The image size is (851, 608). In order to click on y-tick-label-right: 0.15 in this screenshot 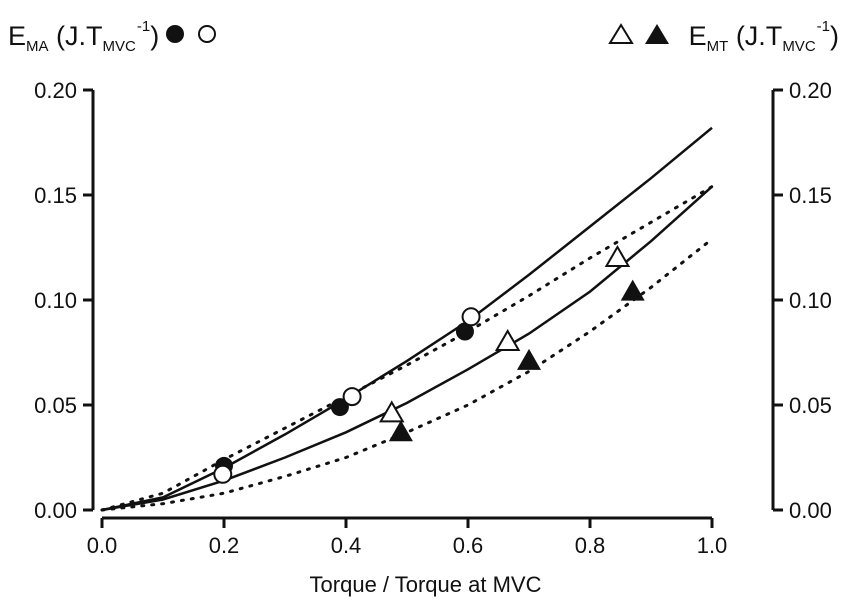, I will do `click(810, 195)`.